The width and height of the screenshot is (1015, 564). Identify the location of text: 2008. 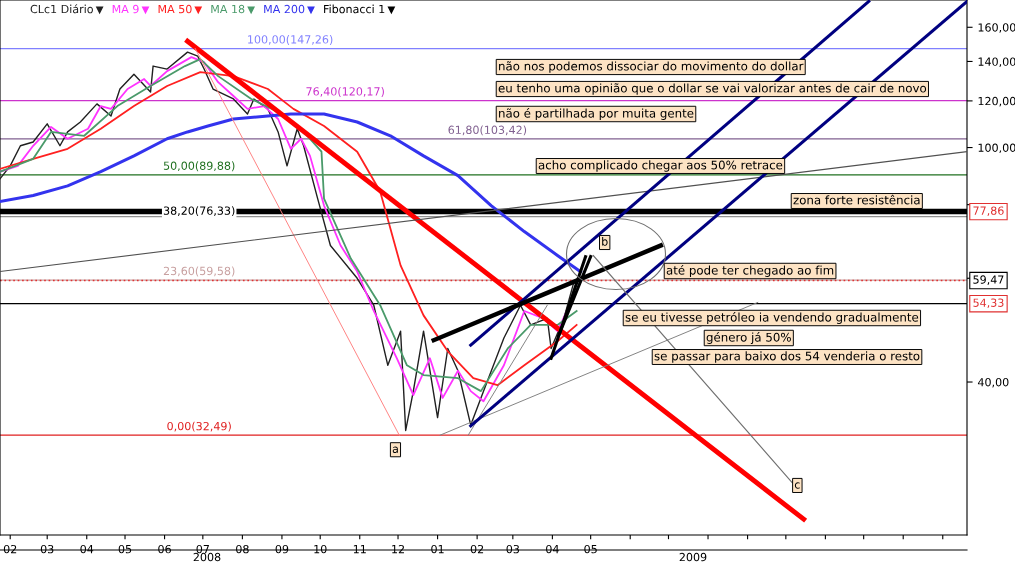
(207, 557).